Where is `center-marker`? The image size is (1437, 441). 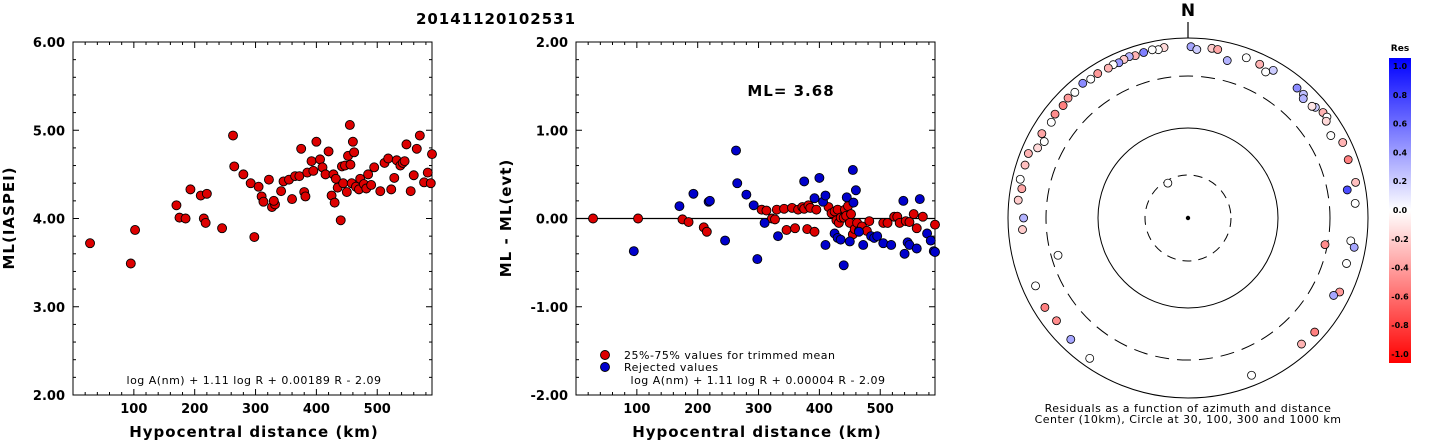 center-marker is located at coordinates (1188, 218).